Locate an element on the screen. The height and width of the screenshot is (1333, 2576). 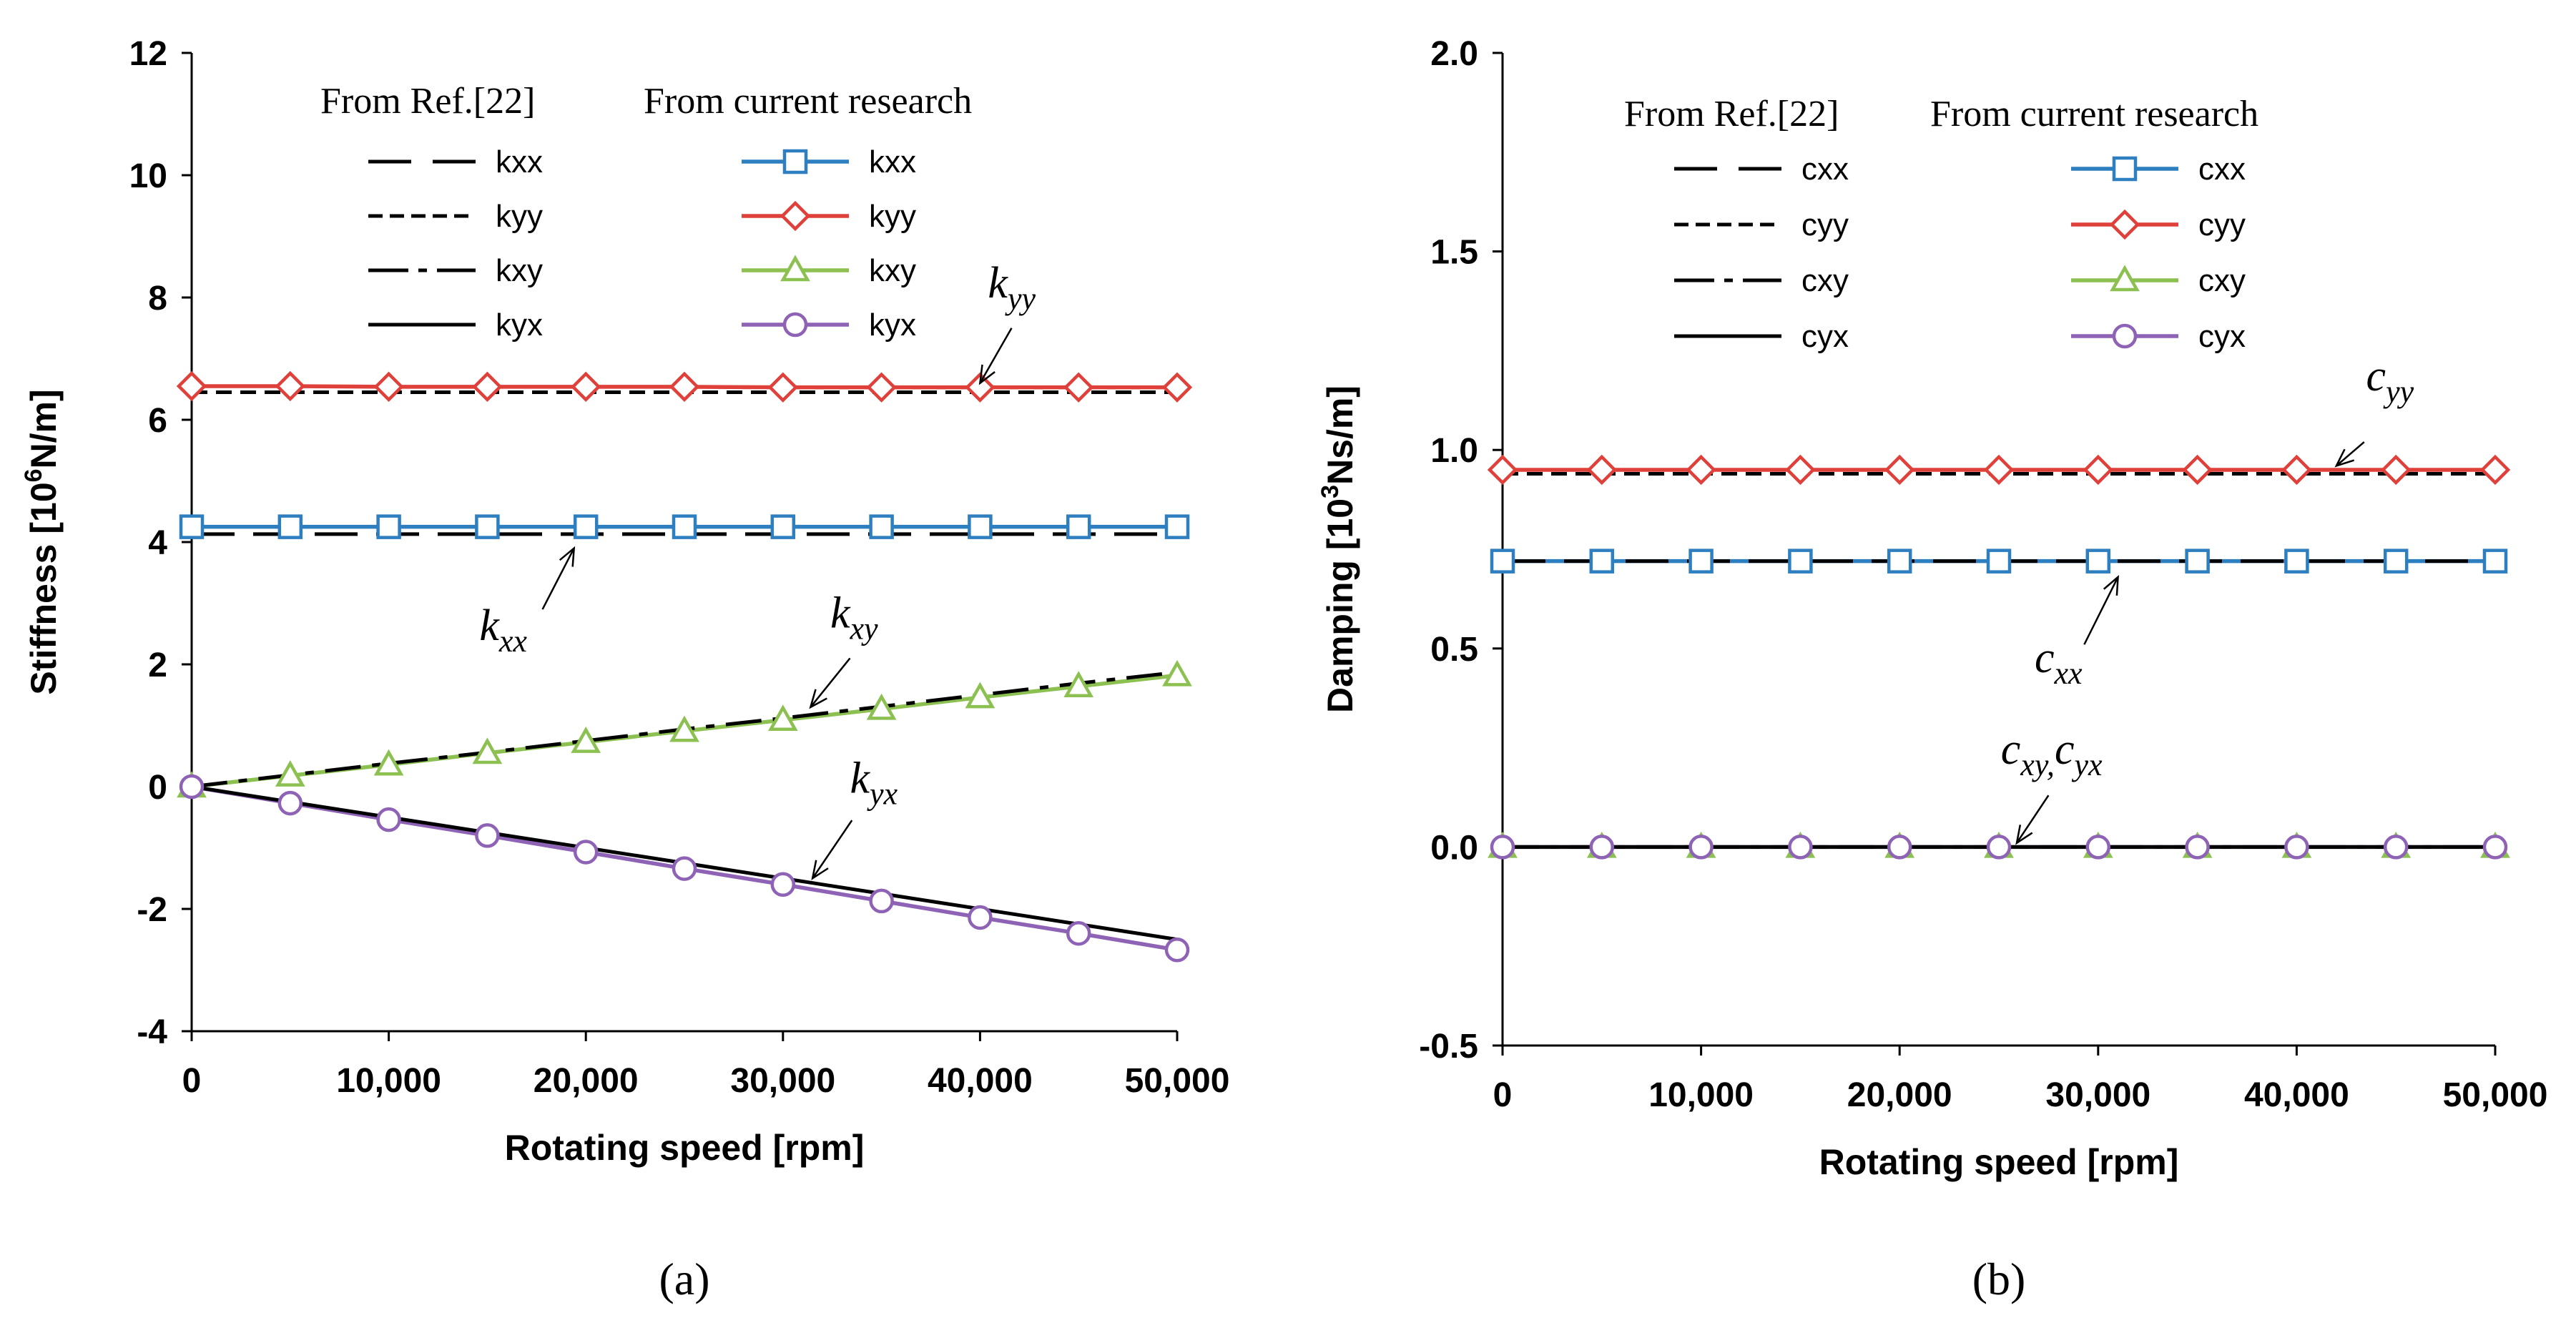
annotation-subscript: xy, is located at coordinates (2037, 764).